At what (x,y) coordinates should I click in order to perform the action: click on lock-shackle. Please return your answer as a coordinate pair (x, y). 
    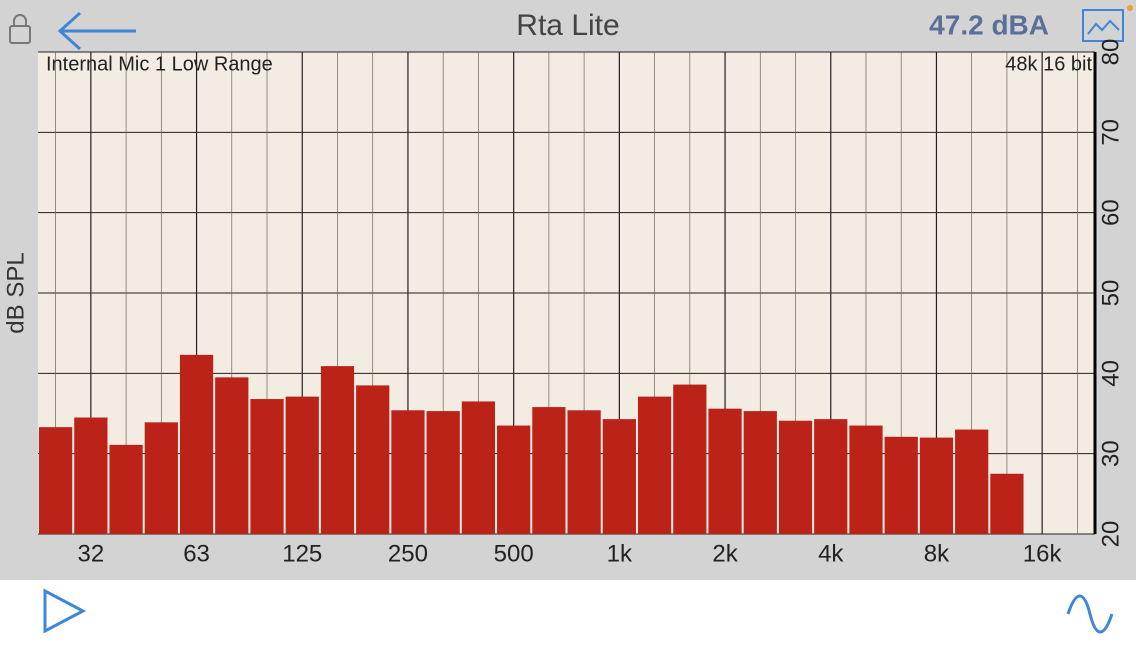
    Looking at the image, I should click on (20, 20).